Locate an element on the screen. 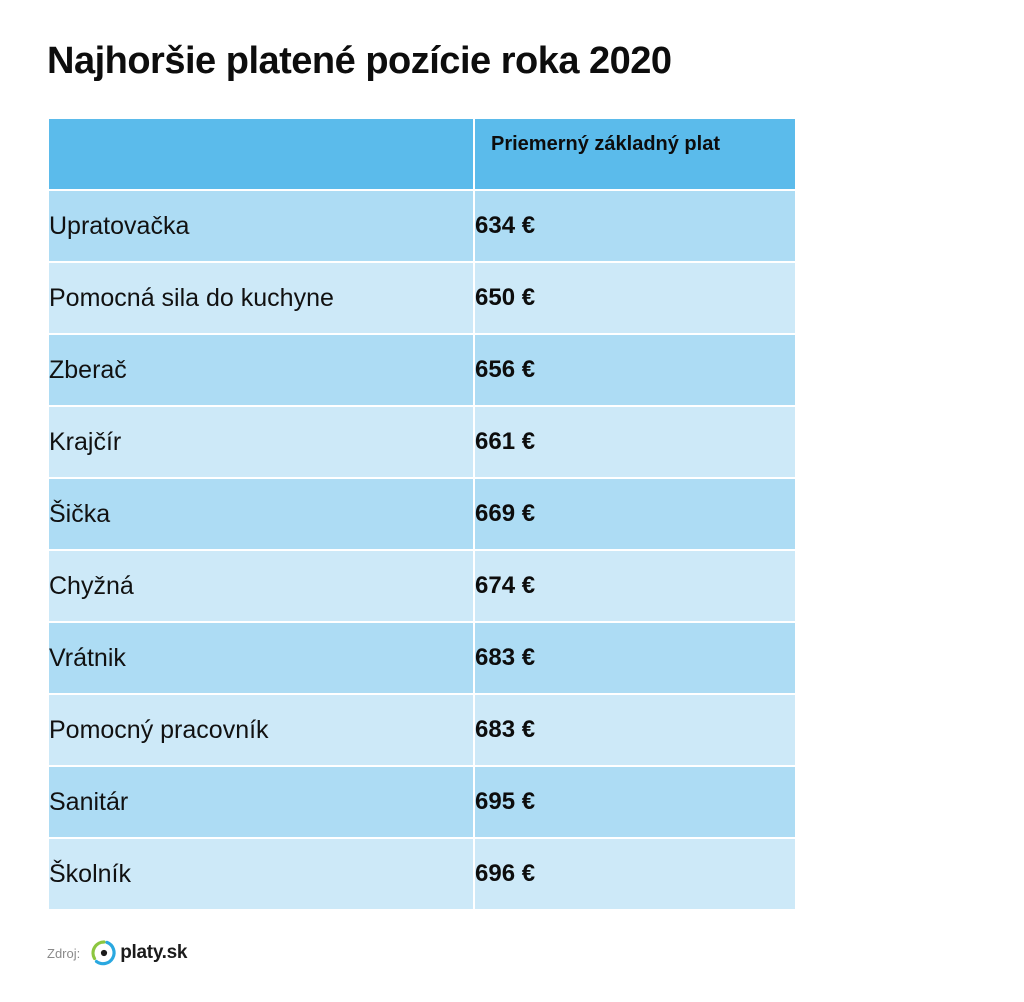 This screenshot has height=1002, width=1024. position-cell: Pomocná sila do kuchyne is located at coordinates (261, 298).